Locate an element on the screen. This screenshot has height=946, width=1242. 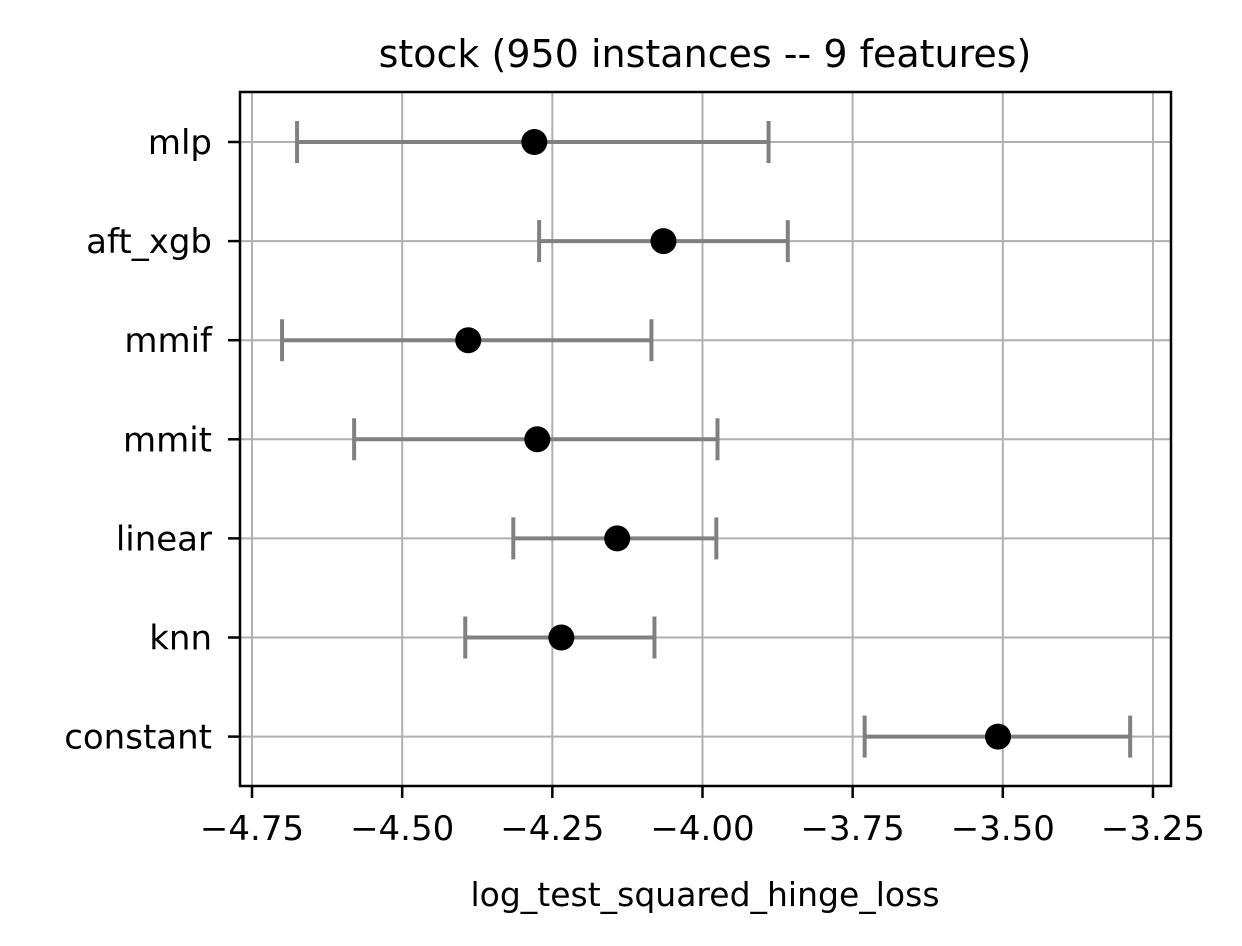
x-tick-label: −4.25 is located at coordinates (552, 829).